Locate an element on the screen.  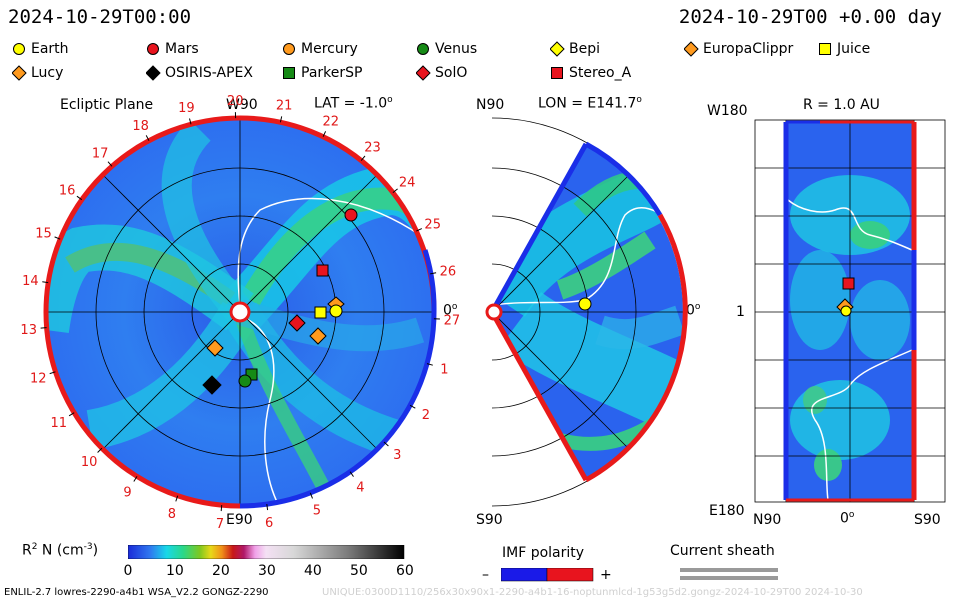
legend-item-solo: SolO is located at coordinates (441, 73).